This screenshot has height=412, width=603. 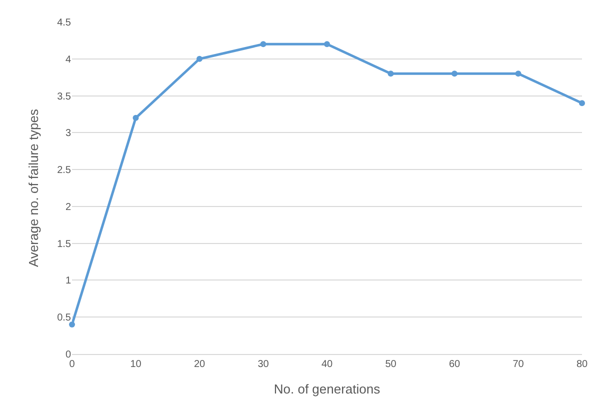 I want to click on y-tick-label: 4.5, so click(x=64, y=23).